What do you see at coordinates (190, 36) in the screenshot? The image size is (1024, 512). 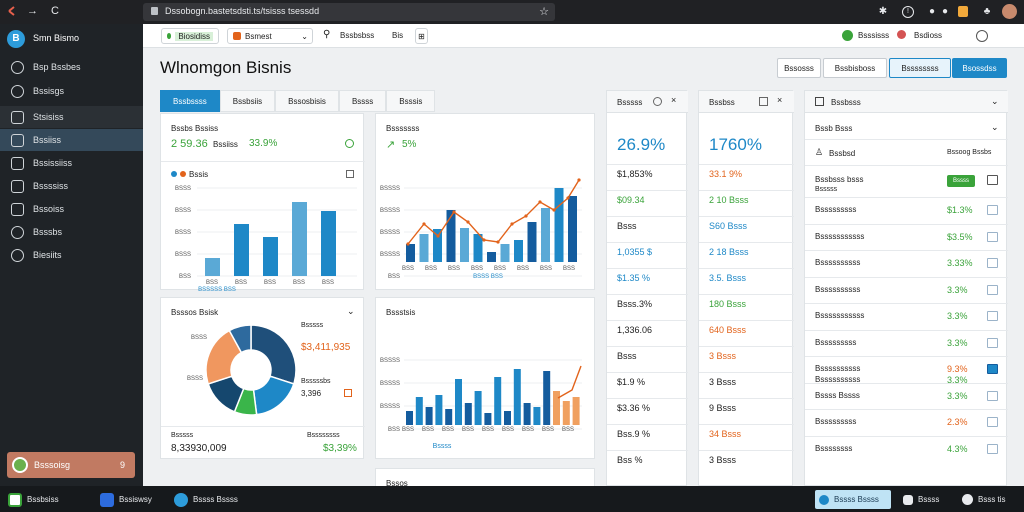 I see `status-chip: Biosidiss` at bounding box center [190, 36].